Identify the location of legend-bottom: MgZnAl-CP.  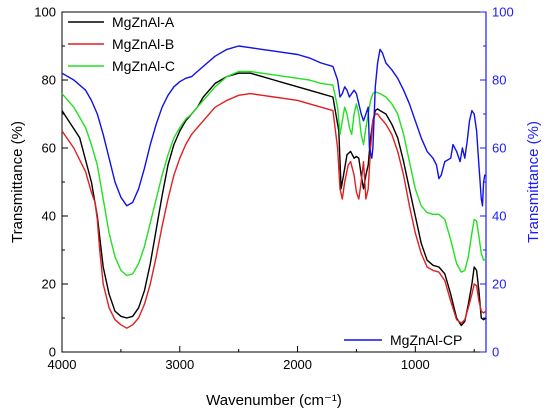
(403, 340).